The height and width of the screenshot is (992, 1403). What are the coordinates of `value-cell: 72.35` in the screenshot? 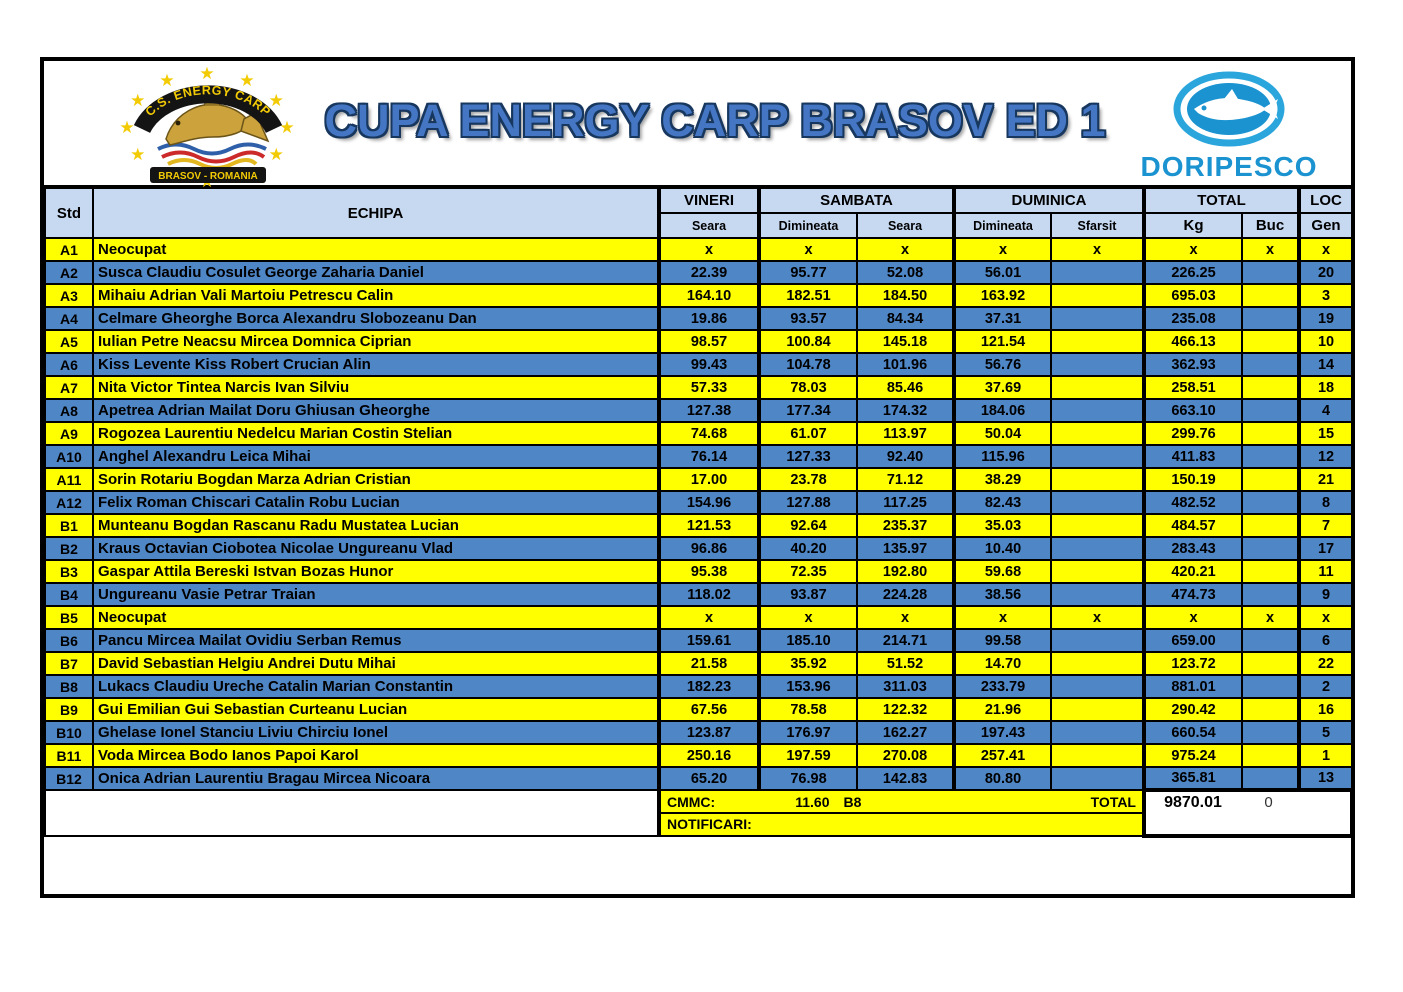 It's located at (807, 571).